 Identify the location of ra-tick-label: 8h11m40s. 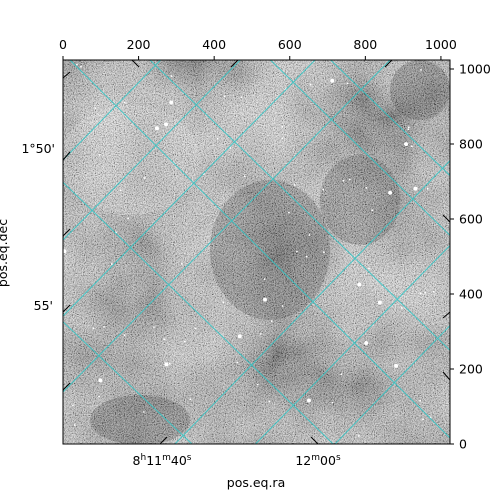
(162, 460).